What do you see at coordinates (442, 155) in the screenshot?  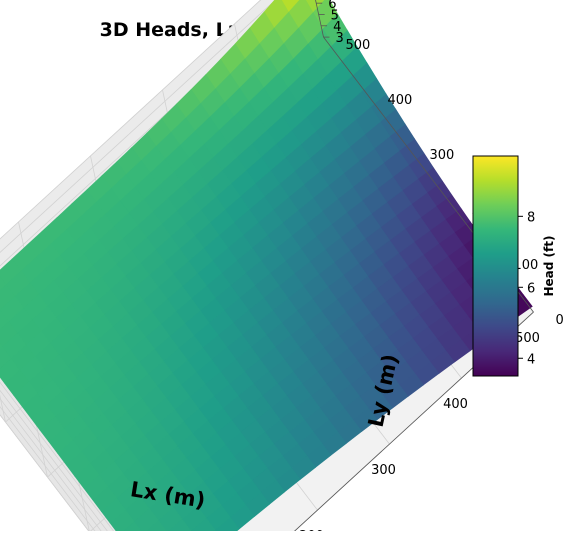 I see `y-tick-label: 300` at bounding box center [442, 155].